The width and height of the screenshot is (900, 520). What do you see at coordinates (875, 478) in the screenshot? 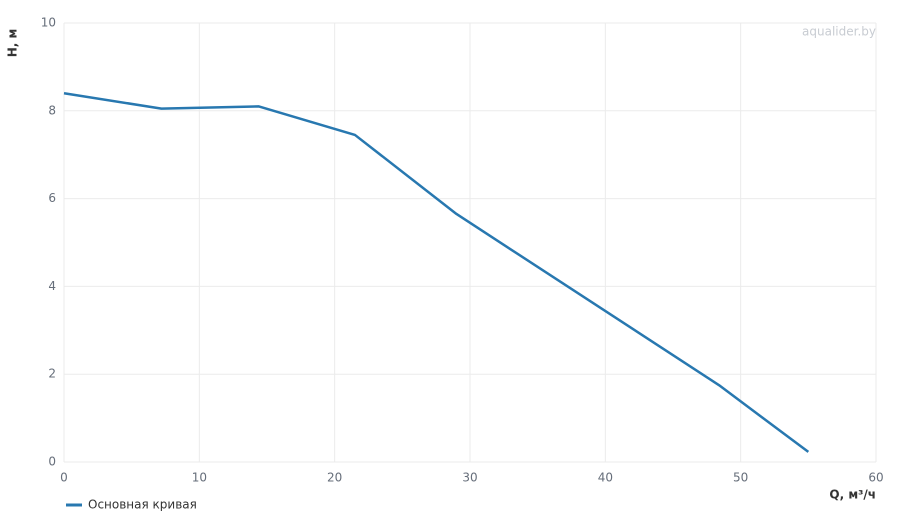
I see `x-tick-label: 60` at bounding box center [875, 478].